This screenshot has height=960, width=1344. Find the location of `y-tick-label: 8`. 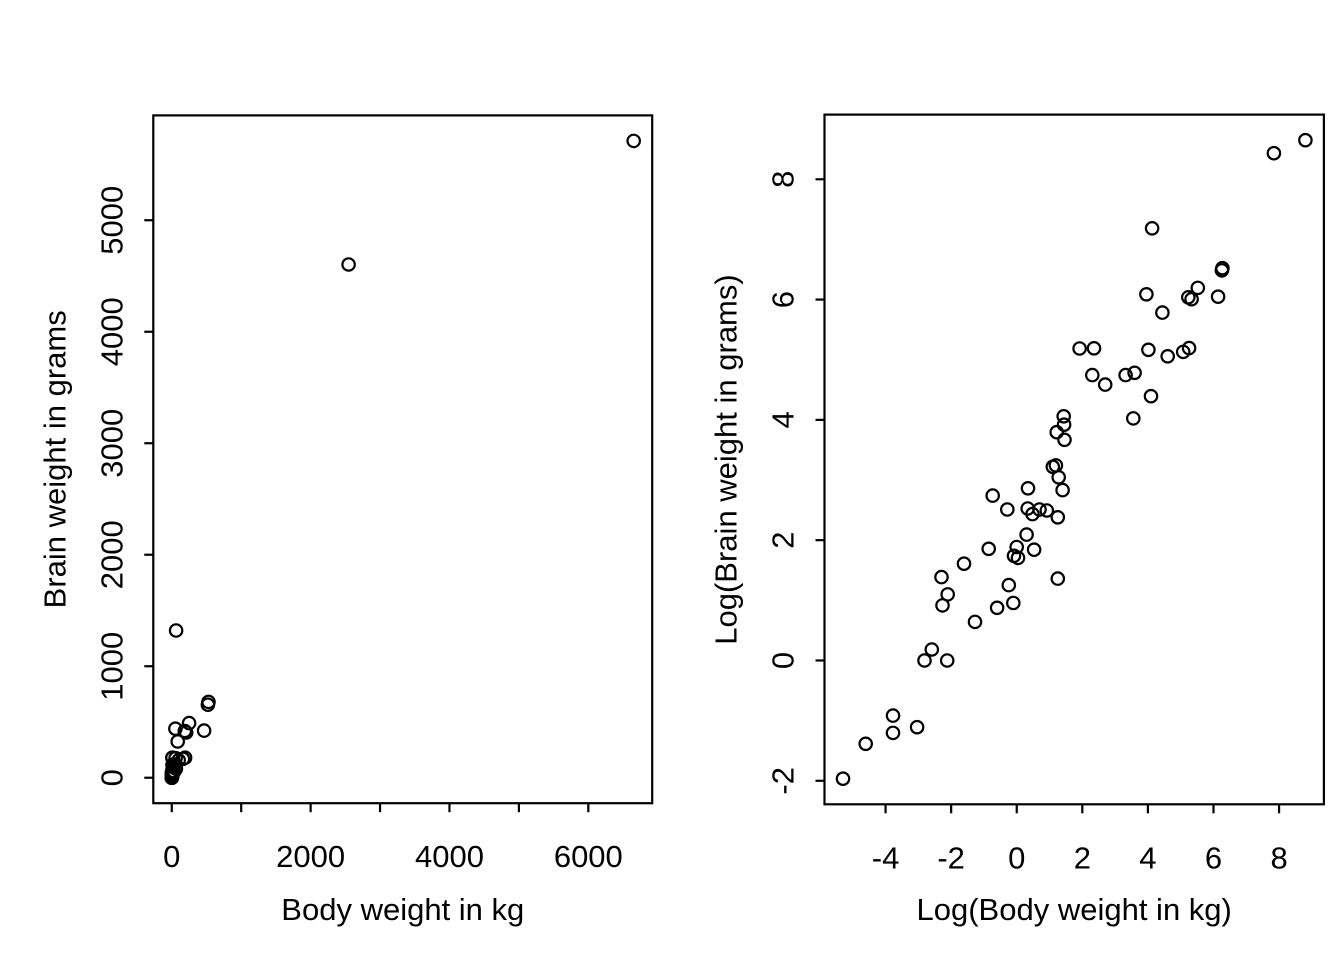

y-tick-label: 8 is located at coordinates (783, 179).